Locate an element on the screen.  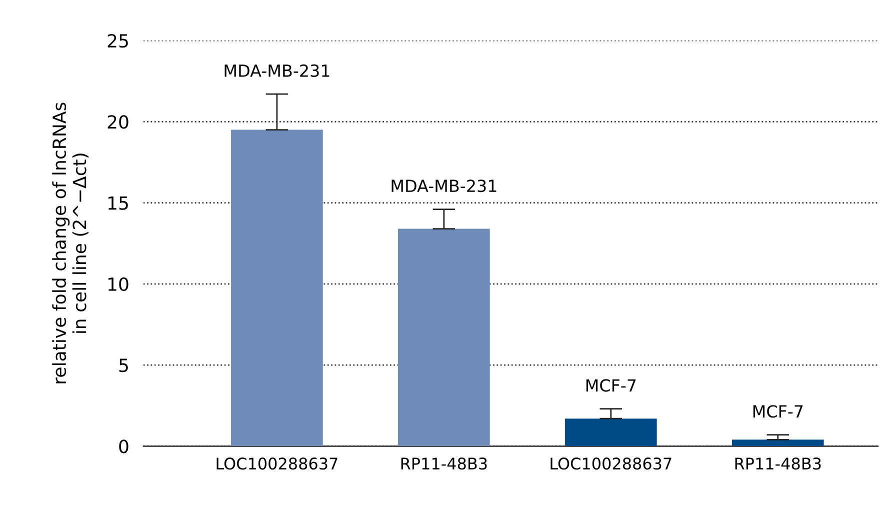
y-tick-label: 20 is located at coordinates (118, 122).